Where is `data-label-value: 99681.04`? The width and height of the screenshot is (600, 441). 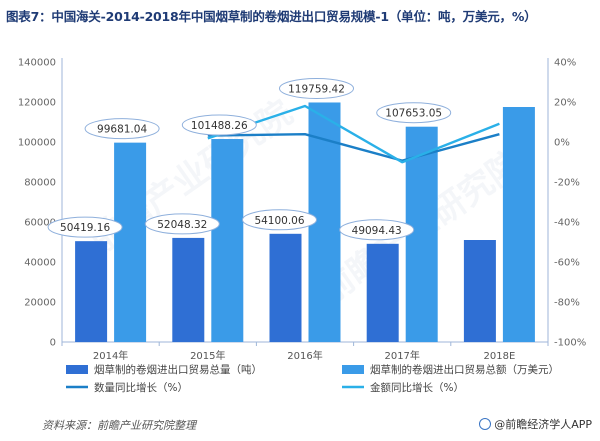
data-label-value: 99681.04 is located at coordinates (122, 130).